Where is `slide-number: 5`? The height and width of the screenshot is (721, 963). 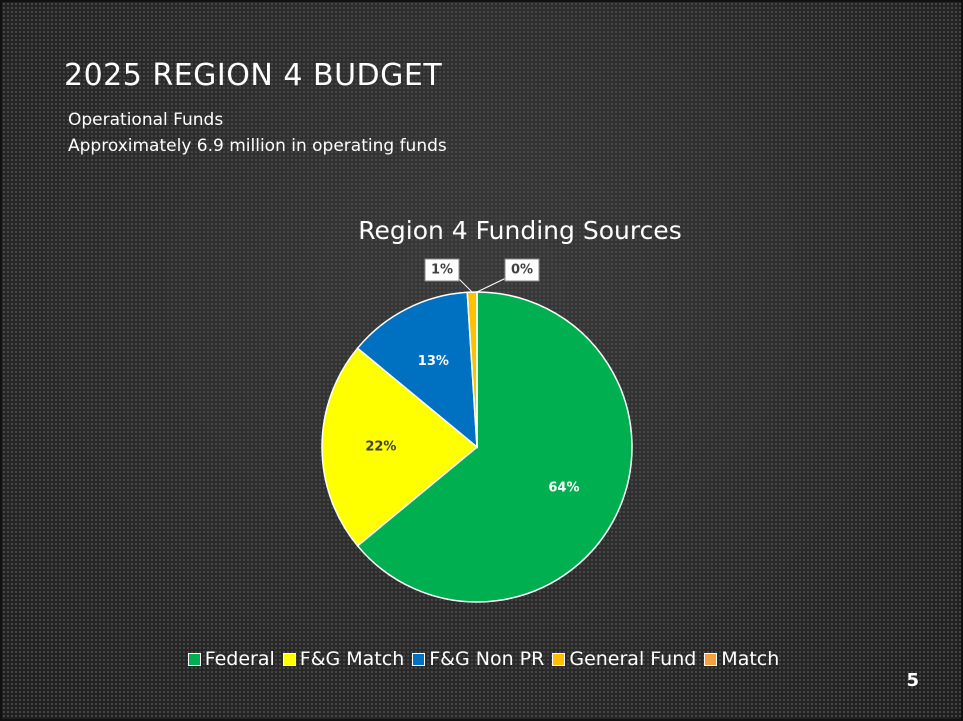 slide-number: 5 is located at coordinates (912, 680).